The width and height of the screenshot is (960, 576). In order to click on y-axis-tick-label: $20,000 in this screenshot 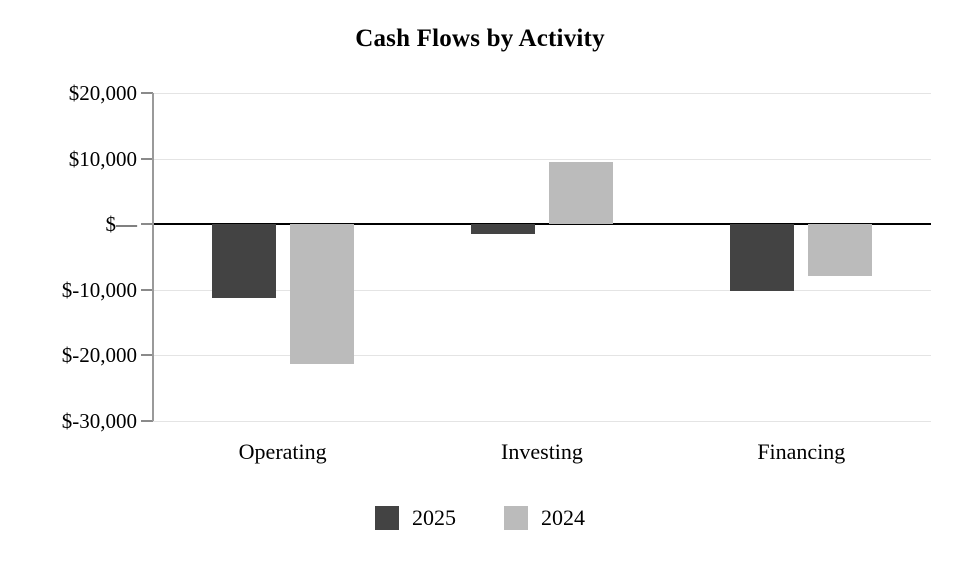, I will do `click(102, 93)`.